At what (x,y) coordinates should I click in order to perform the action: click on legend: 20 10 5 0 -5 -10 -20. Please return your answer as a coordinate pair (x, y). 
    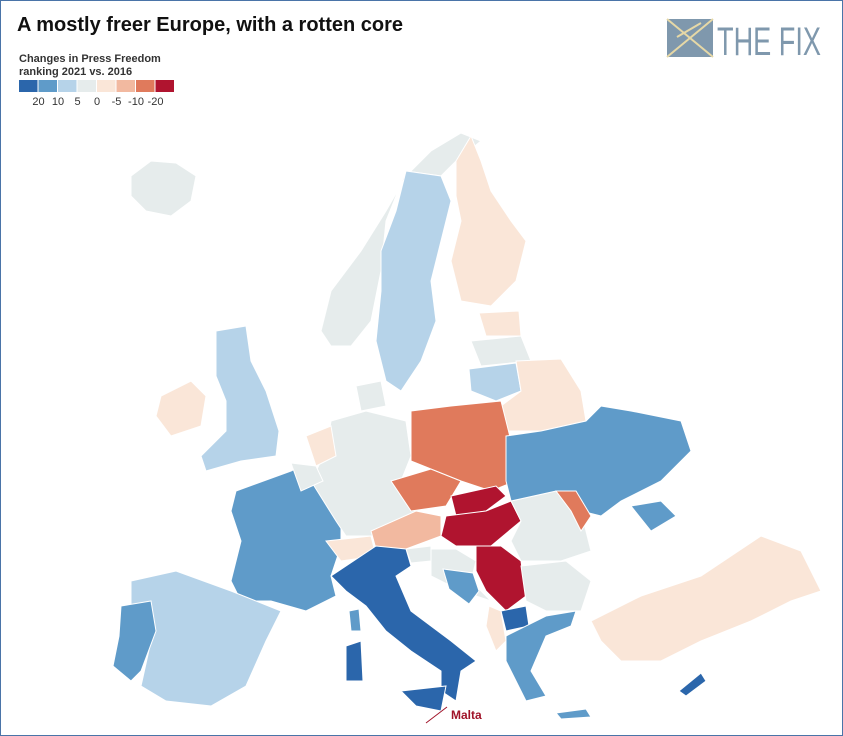
    Looking at the image, I should click on (96, 94).